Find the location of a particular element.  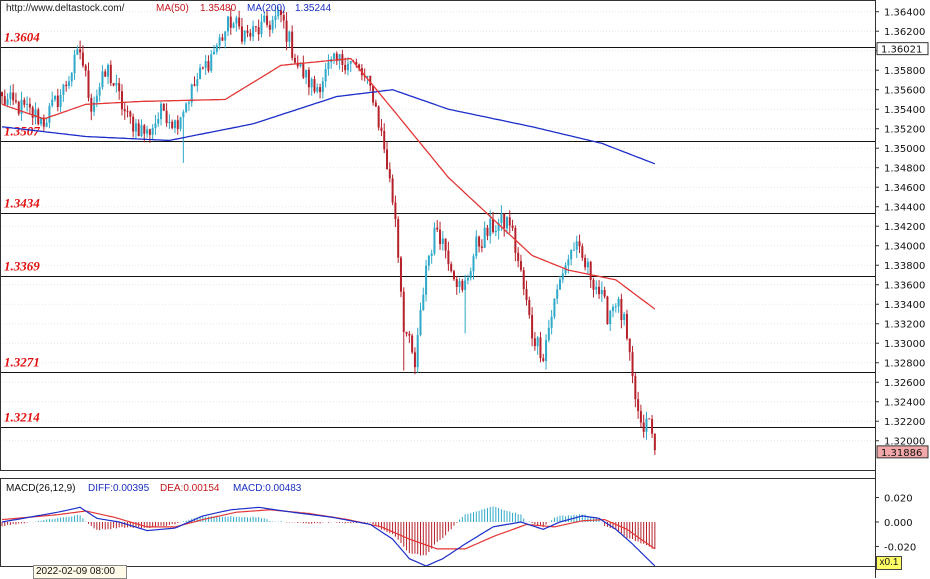

level-label-2: 1.3434 is located at coordinates (22, 203).